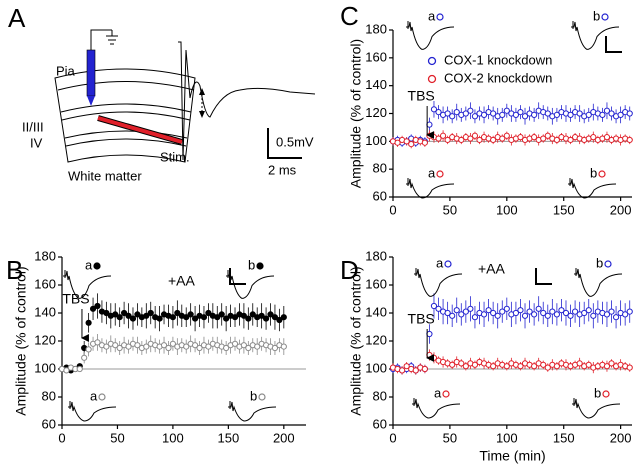 This screenshot has height=468, width=640. What do you see at coordinates (284, 437) in the screenshot?
I see `x-tick-label: 200` at bounding box center [284, 437].